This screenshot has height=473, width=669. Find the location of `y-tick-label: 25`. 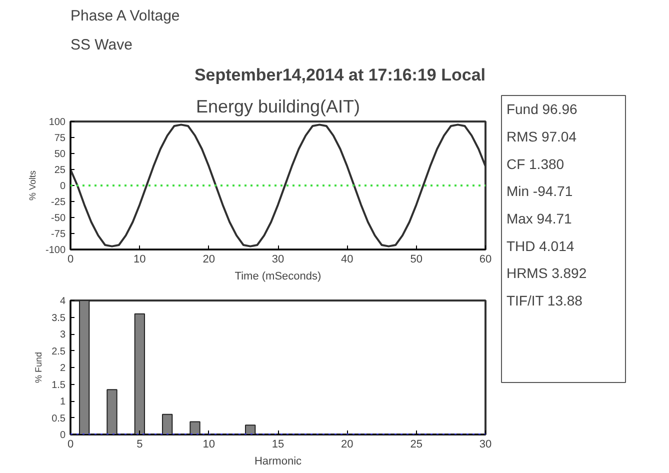

y-tick-label: 25 is located at coordinates (60, 170).